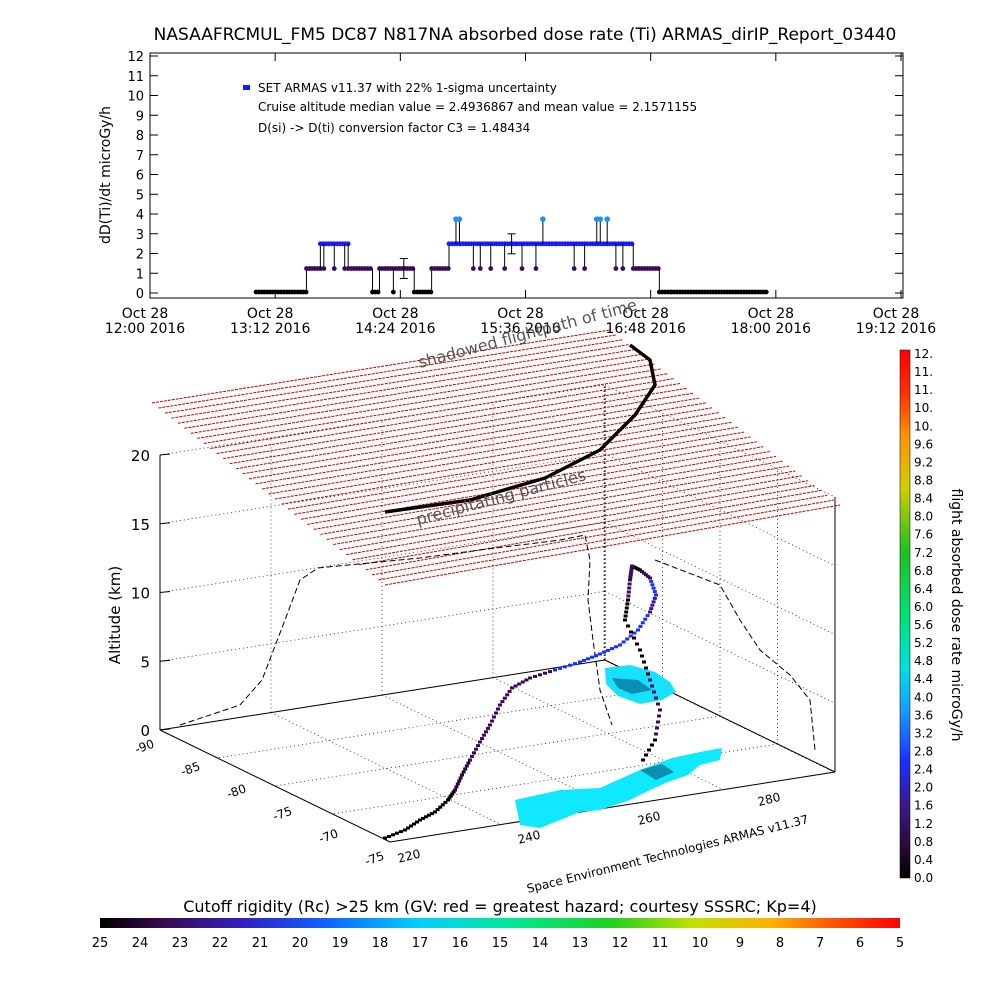  Describe the element at coordinates (923, 770) in the screenshot. I see `dose-colorbar-label: 2.4` at that location.